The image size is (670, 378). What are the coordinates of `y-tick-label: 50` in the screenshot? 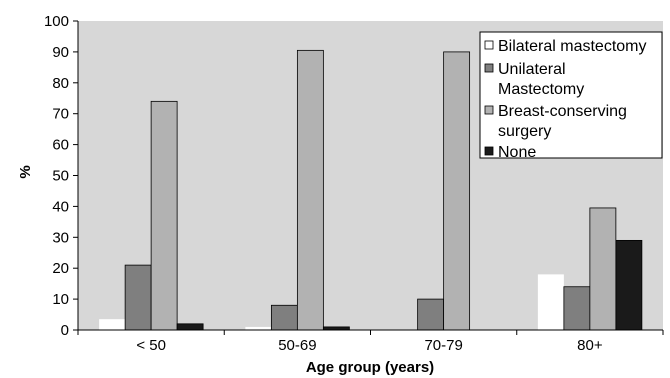 It's located at (60, 176).